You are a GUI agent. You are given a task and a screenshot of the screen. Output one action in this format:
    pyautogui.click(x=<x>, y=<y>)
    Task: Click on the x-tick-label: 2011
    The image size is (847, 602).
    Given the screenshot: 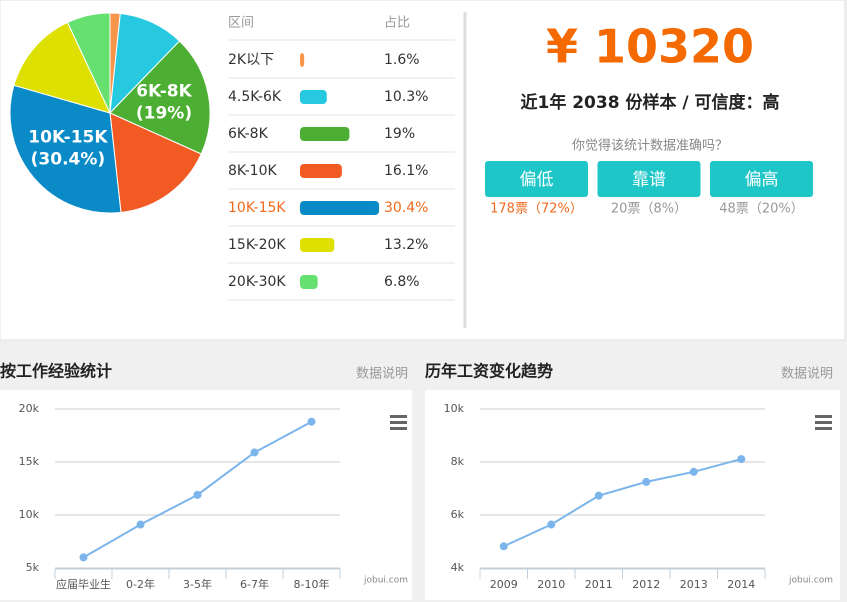 What is the action you would take?
    pyautogui.click(x=599, y=584)
    